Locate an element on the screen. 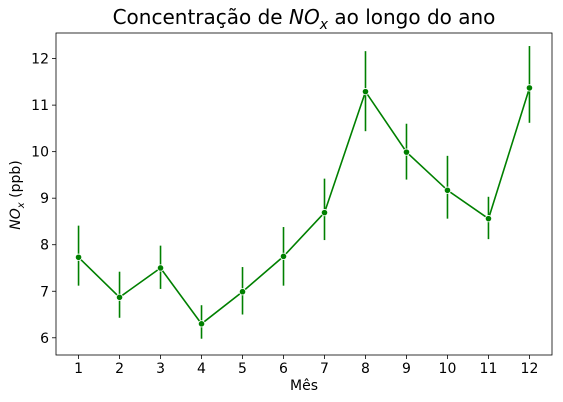 The width and height of the screenshot is (563, 402). x-tick-label: 10 is located at coordinates (448, 369).